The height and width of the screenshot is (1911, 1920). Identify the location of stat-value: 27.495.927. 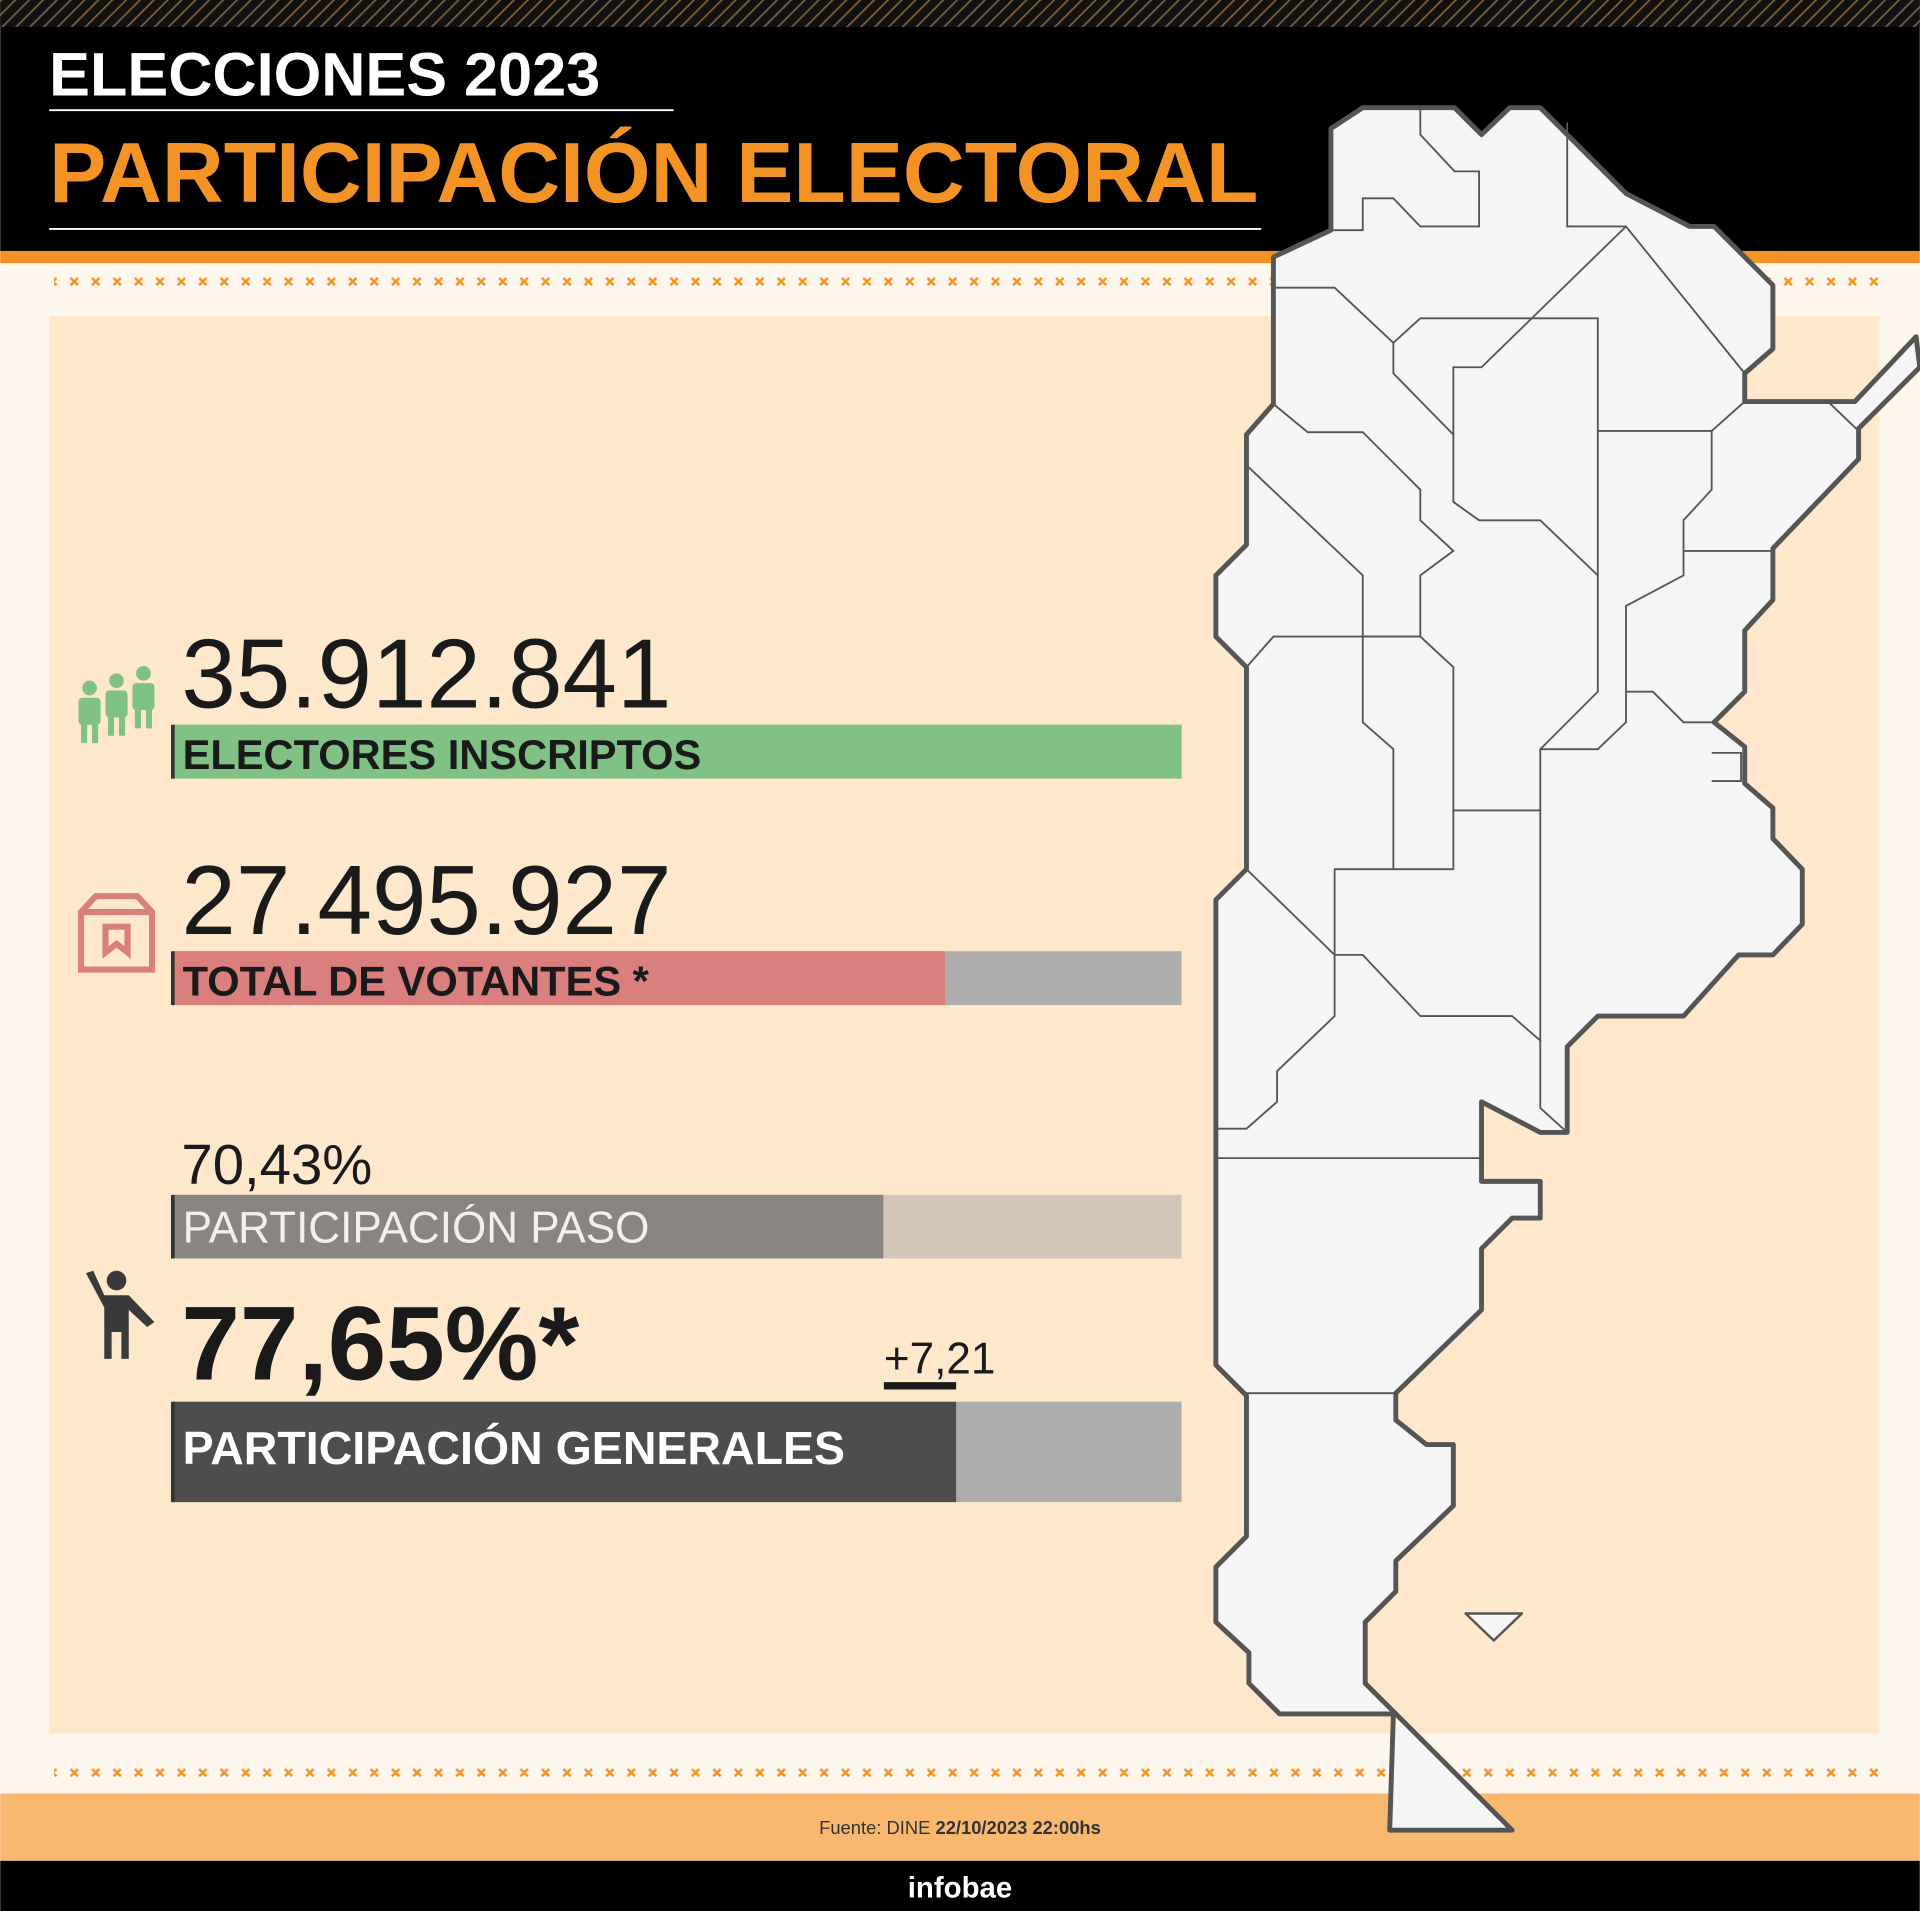
(426, 900).